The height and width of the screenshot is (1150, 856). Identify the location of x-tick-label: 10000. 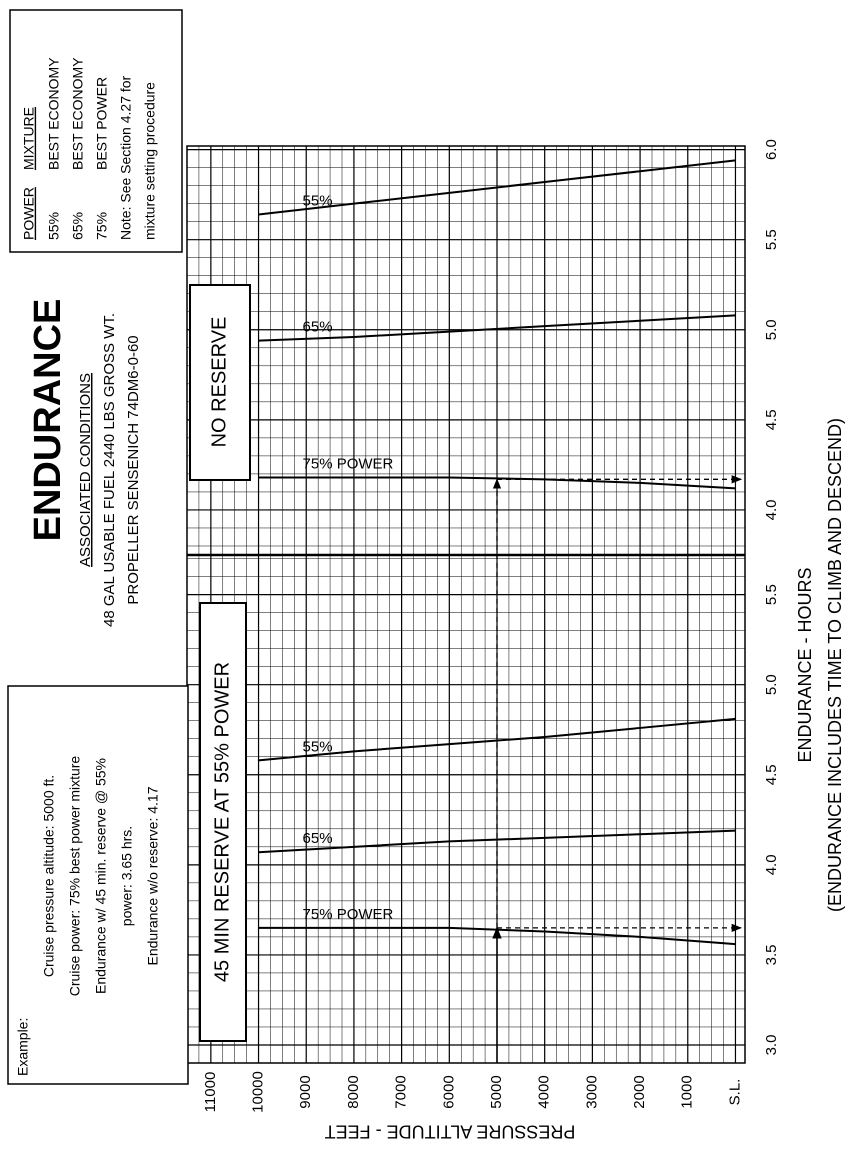
(258, 1092).